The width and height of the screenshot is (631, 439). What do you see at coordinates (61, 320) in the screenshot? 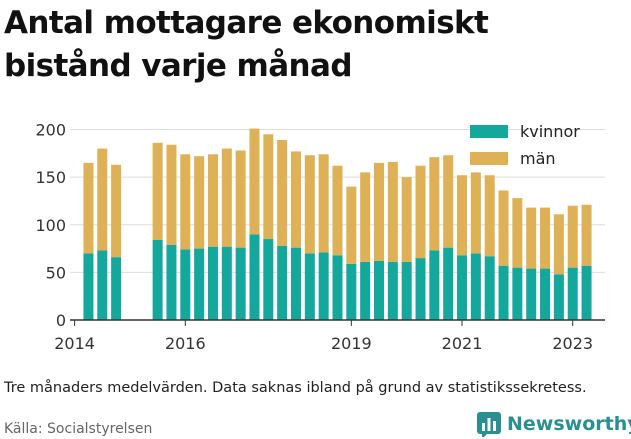
I see `y-tick-label: 0` at bounding box center [61, 320].